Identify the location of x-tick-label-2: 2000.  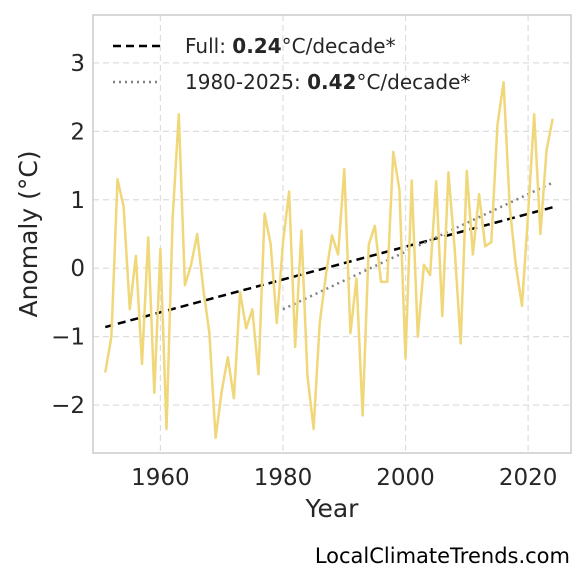
(405, 478).